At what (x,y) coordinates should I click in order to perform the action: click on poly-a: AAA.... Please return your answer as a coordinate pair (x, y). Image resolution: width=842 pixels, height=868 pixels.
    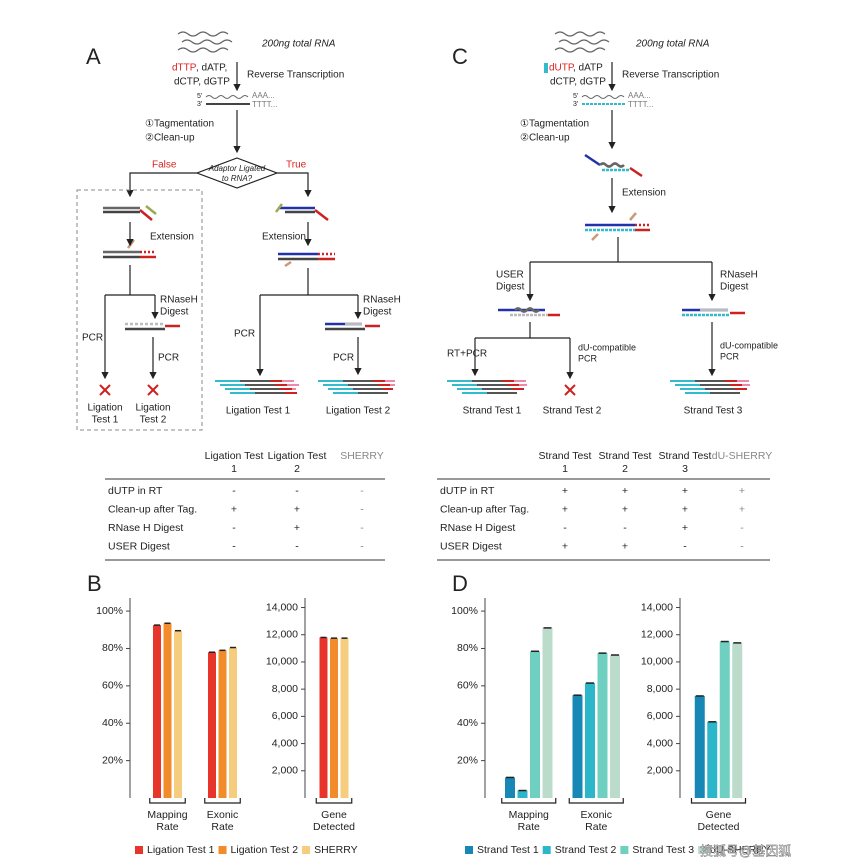
    Looking at the image, I should click on (639, 95).